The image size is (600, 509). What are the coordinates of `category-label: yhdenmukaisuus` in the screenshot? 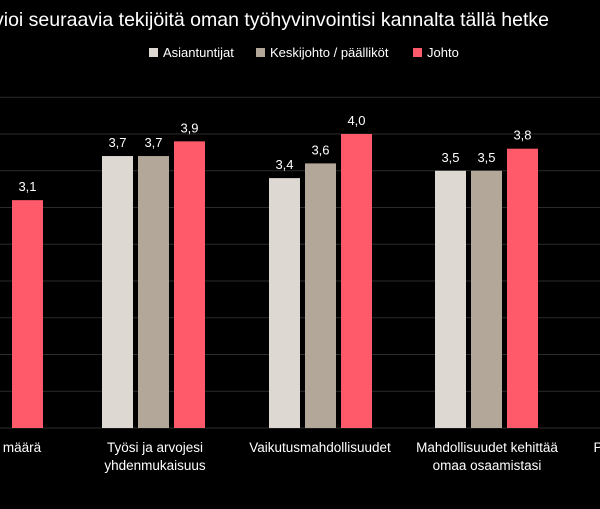 It's located at (155, 465).